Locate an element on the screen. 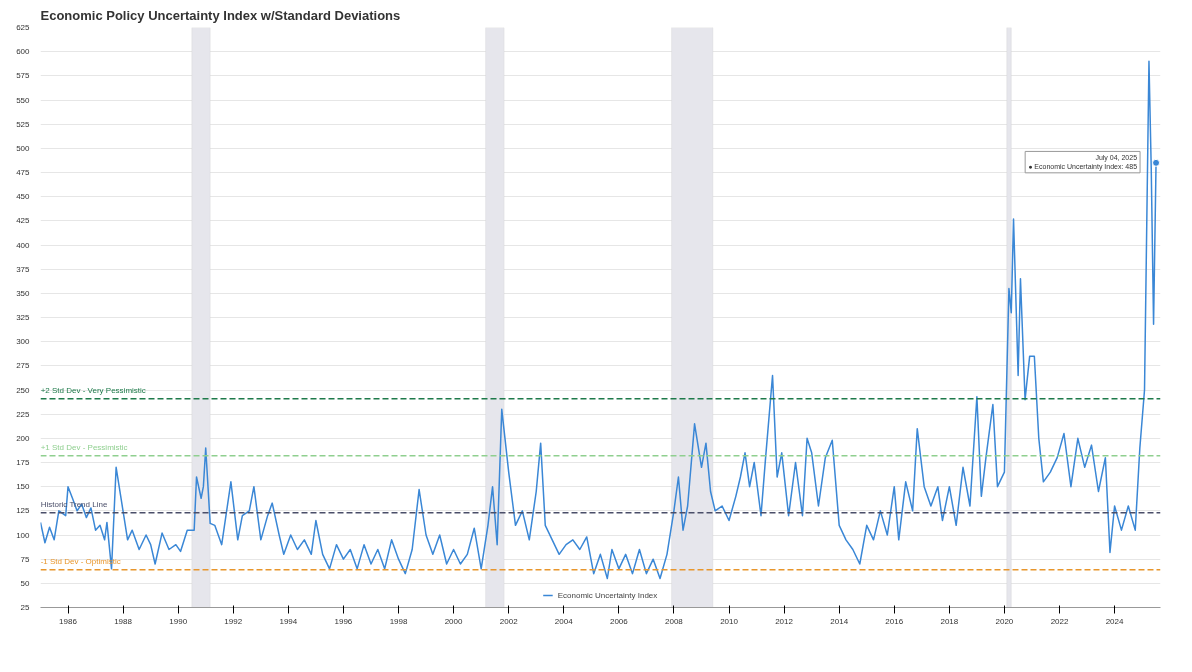  y-tick-label: 550 is located at coordinates (23, 100).